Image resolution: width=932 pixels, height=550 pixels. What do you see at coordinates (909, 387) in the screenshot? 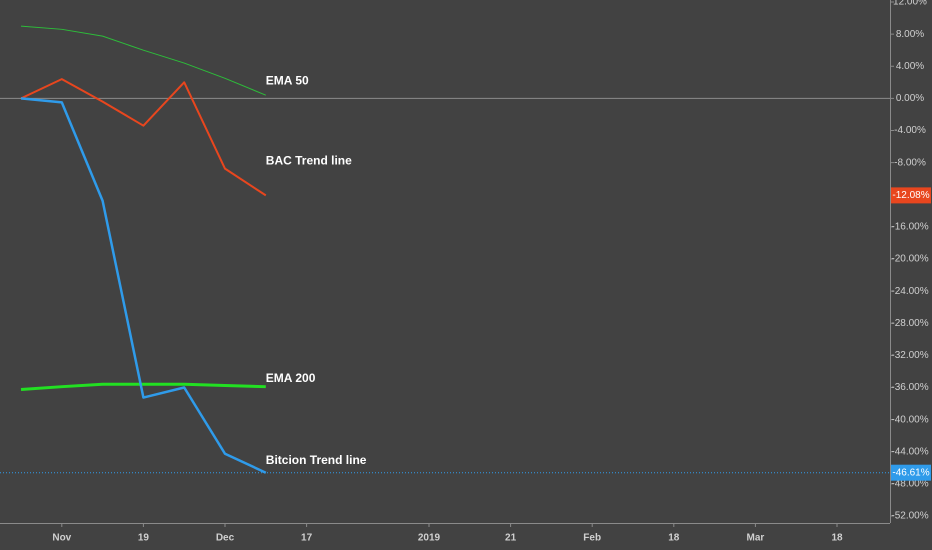
I see `y-tick-label: -36.00%` at bounding box center [909, 387].